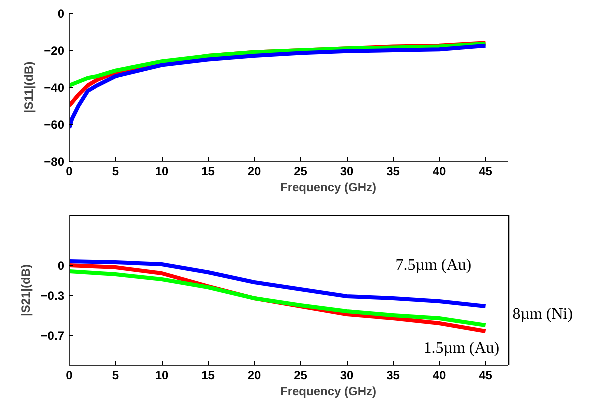  I want to click on y-tick-label: −0.7, so click(52, 336).